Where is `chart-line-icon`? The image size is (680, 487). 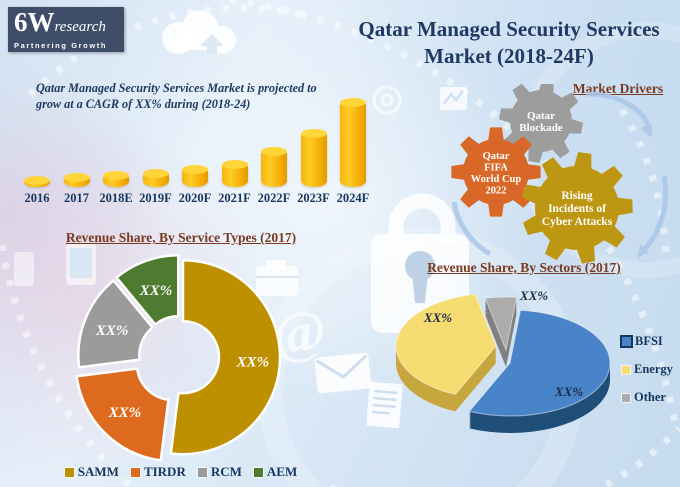 chart-line-icon is located at coordinates (453, 98).